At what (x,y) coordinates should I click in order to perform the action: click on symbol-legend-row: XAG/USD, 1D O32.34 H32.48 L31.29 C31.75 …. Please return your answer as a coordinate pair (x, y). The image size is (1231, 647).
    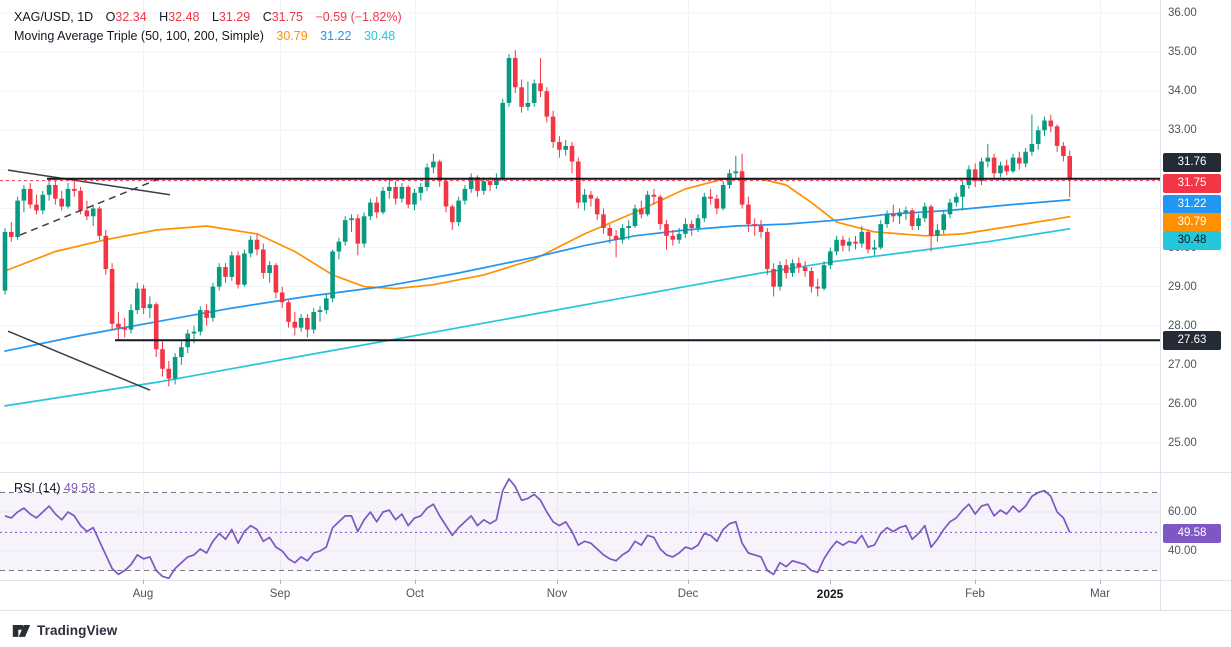
    Looking at the image, I should click on (208, 17).